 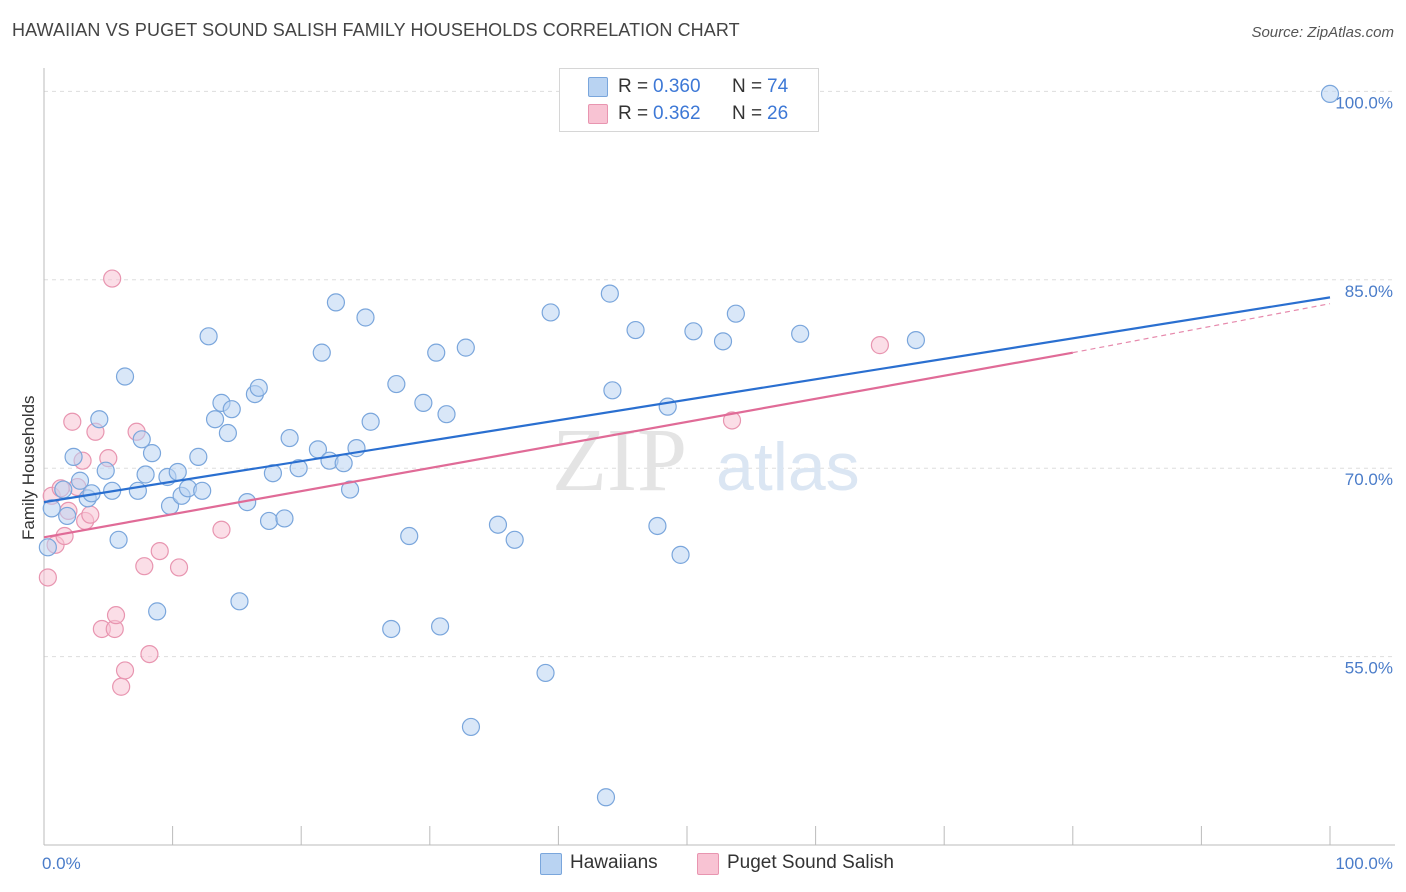 I want to click on legend-row-puget-sound-salish: R = 0.362 N = 26, so click(x=689, y=114).